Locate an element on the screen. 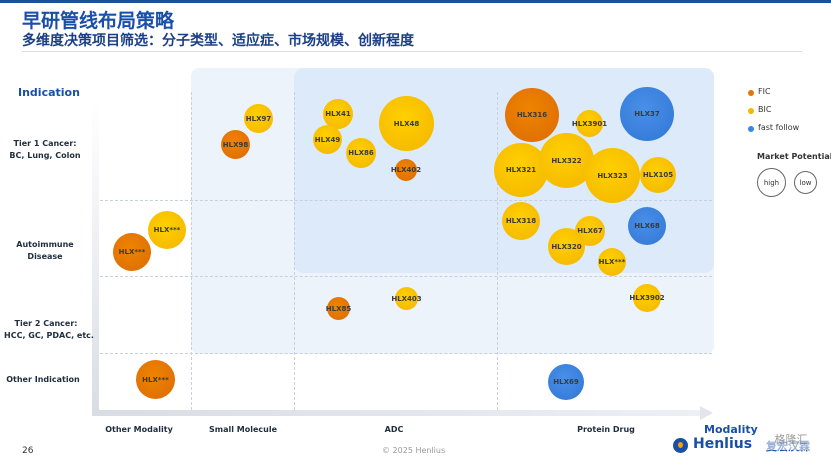 The width and height of the screenshot is (831, 456). pipeline-bubble: HLX41 is located at coordinates (338, 114).